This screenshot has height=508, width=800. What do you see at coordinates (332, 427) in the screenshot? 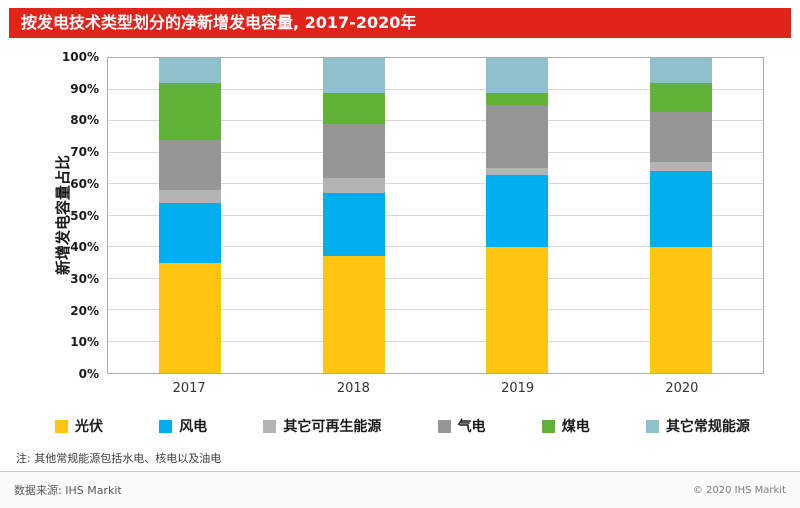
I see `legend-label: 其它可再生能源` at bounding box center [332, 427].